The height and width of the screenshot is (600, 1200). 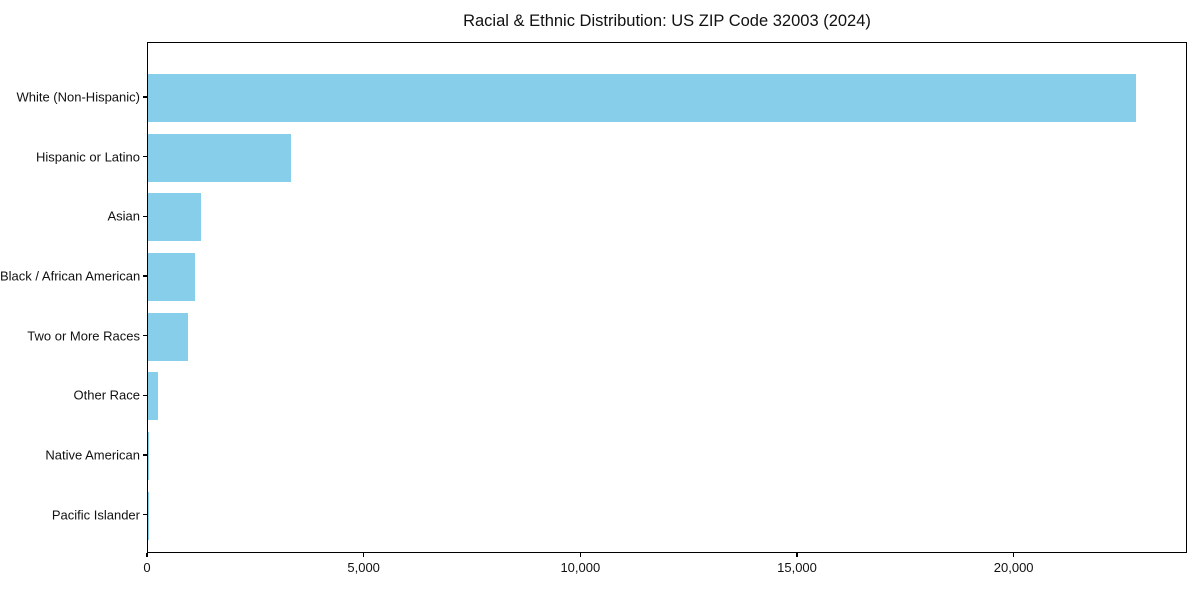 I want to click on x-tick-label: 10,000, so click(x=580, y=567).